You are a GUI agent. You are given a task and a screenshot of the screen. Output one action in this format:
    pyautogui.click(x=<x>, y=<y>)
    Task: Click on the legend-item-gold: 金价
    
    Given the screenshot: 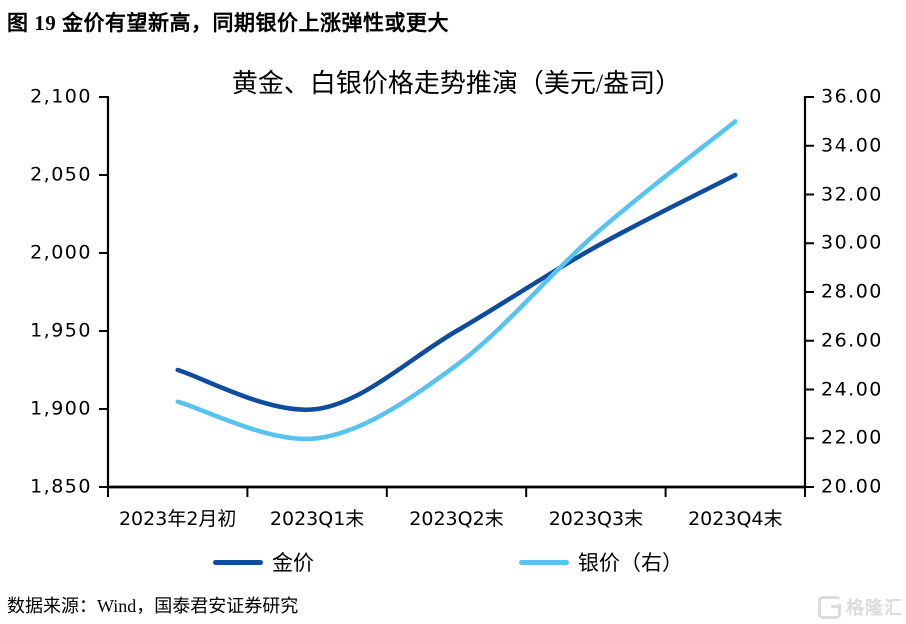 What is the action you would take?
    pyautogui.click(x=263, y=562)
    